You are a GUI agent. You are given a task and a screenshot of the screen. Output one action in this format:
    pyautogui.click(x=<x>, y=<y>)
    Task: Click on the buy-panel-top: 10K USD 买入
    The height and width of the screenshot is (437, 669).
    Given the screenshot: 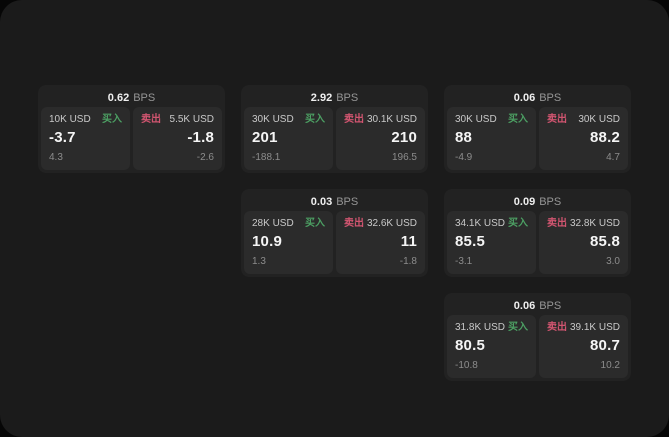 What is the action you would take?
    pyautogui.click(x=85, y=120)
    